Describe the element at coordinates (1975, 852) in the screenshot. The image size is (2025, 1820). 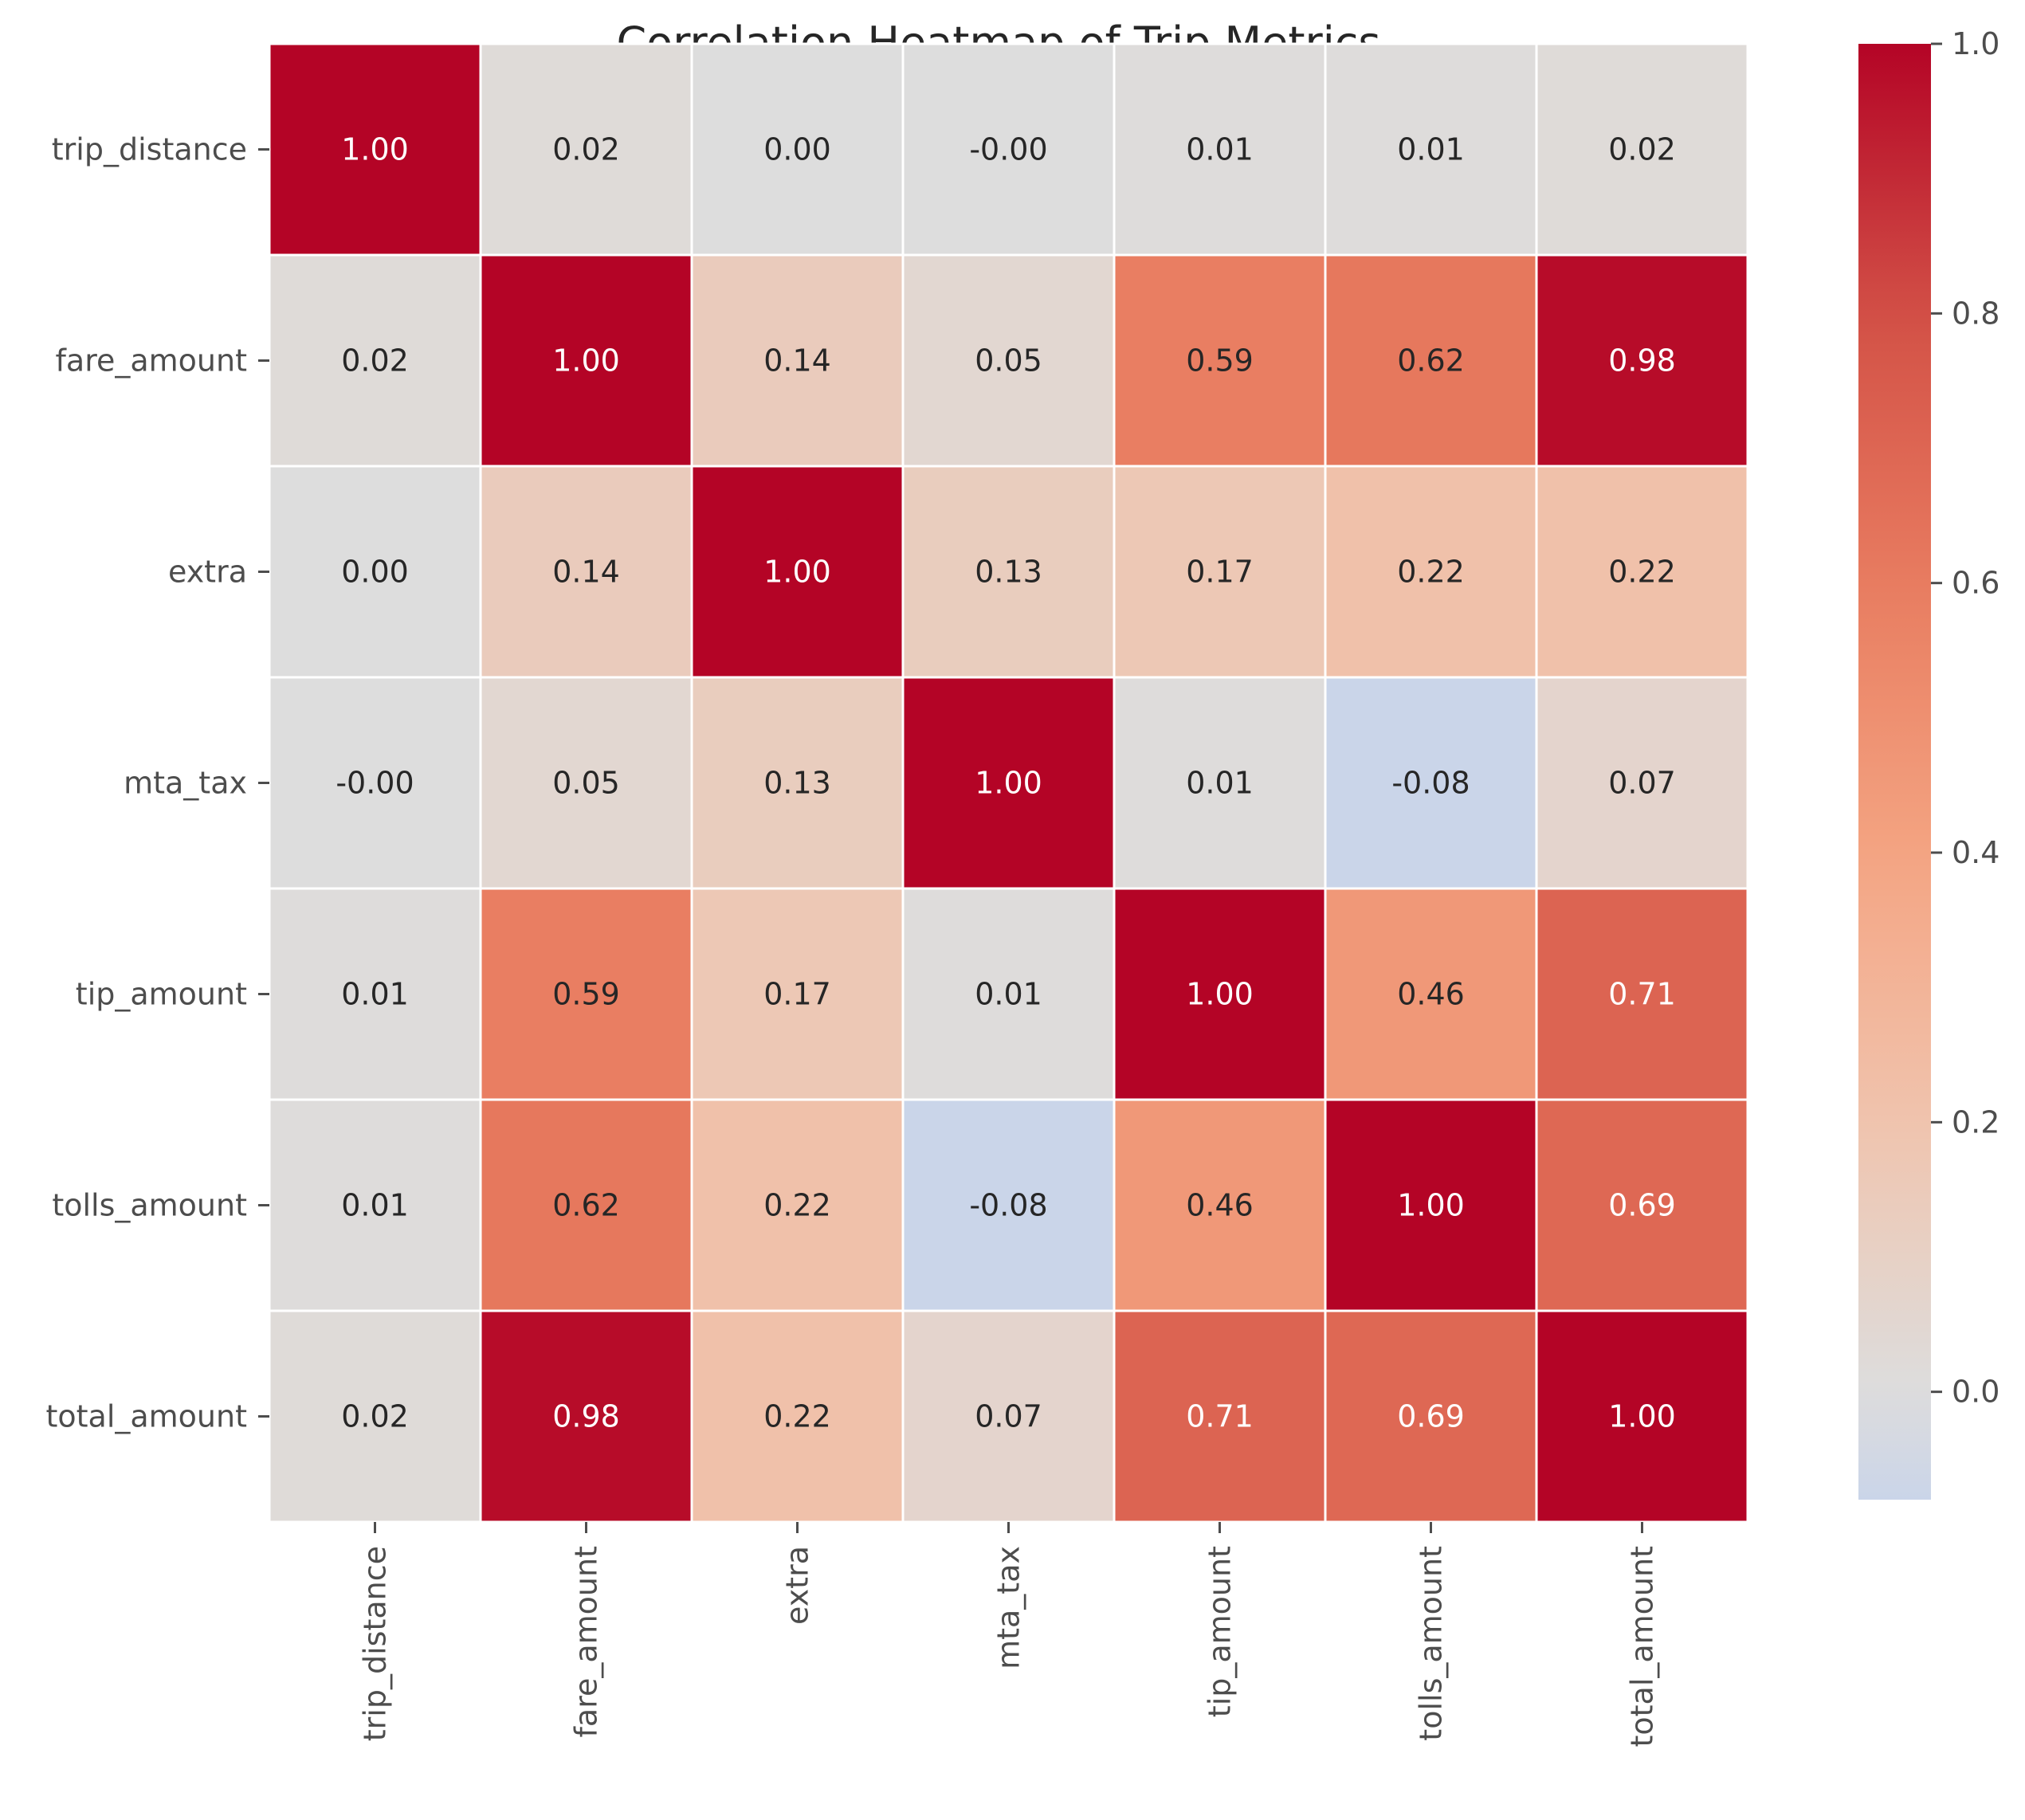
I see `colorbar-tick-label: 0.4` at that location.